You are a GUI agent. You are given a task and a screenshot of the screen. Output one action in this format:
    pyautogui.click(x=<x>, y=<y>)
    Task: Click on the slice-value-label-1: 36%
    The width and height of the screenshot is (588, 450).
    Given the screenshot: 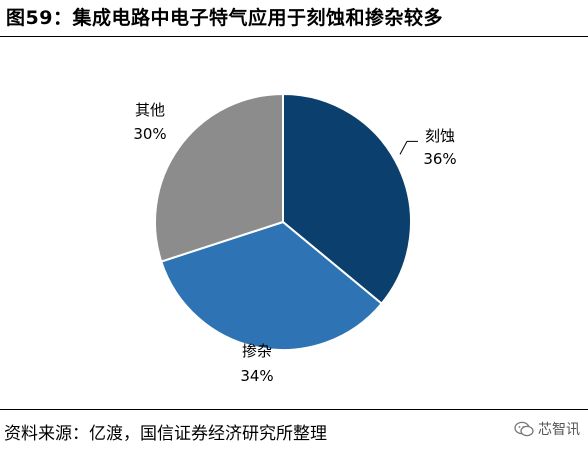 What is the action you would take?
    pyautogui.click(x=439, y=159)
    